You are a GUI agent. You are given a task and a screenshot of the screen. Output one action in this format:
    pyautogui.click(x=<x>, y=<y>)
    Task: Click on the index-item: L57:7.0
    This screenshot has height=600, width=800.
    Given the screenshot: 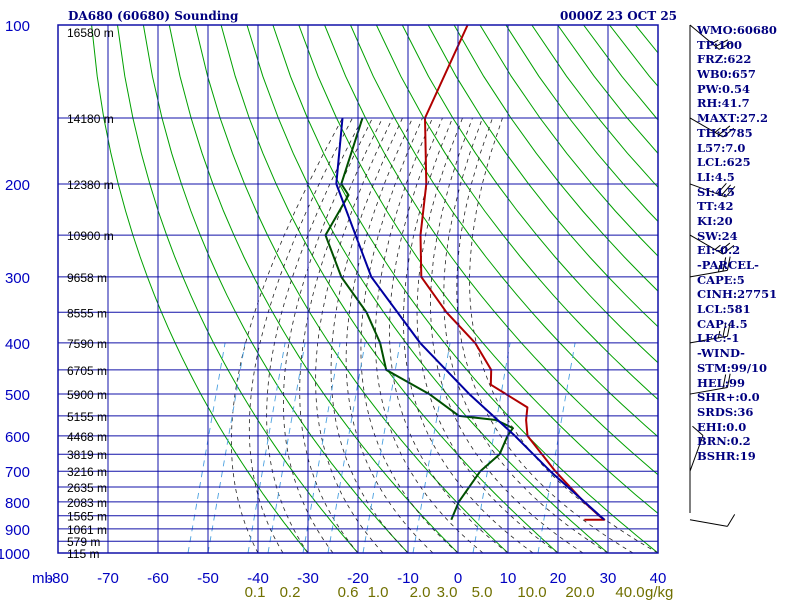 What is the action you would take?
    pyautogui.click(x=721, y=147)
    